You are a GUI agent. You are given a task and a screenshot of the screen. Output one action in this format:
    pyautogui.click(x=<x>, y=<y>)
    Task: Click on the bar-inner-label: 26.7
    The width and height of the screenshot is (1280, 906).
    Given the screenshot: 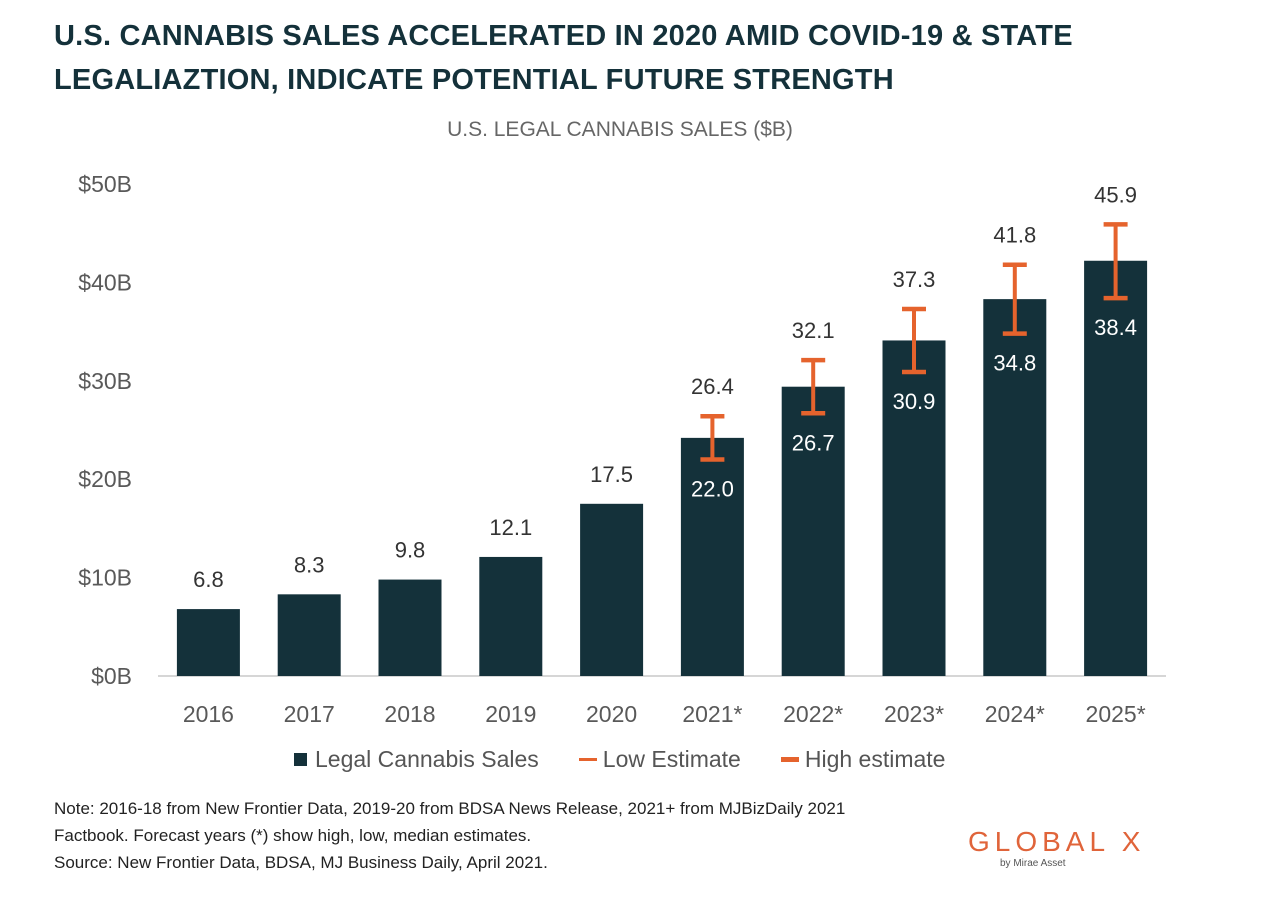 What is the action you would take?
    pyautogui.click(x=813, y=442)
    